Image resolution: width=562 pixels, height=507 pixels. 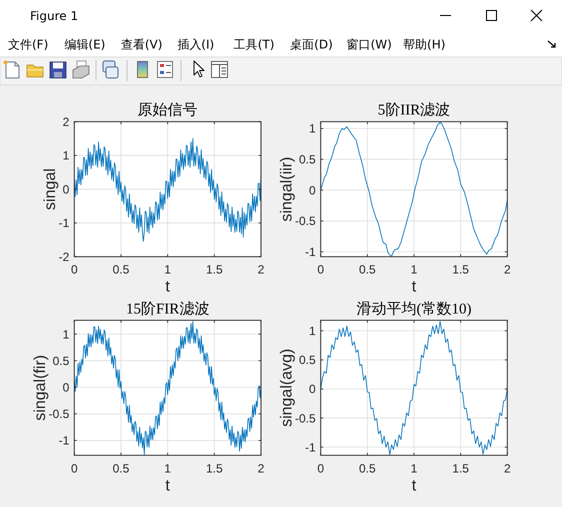 What do you see at coordinates (287, 387) in the screenshot?
I see `y-axis-title: singal(avg)` at bounding box center [287, 387].